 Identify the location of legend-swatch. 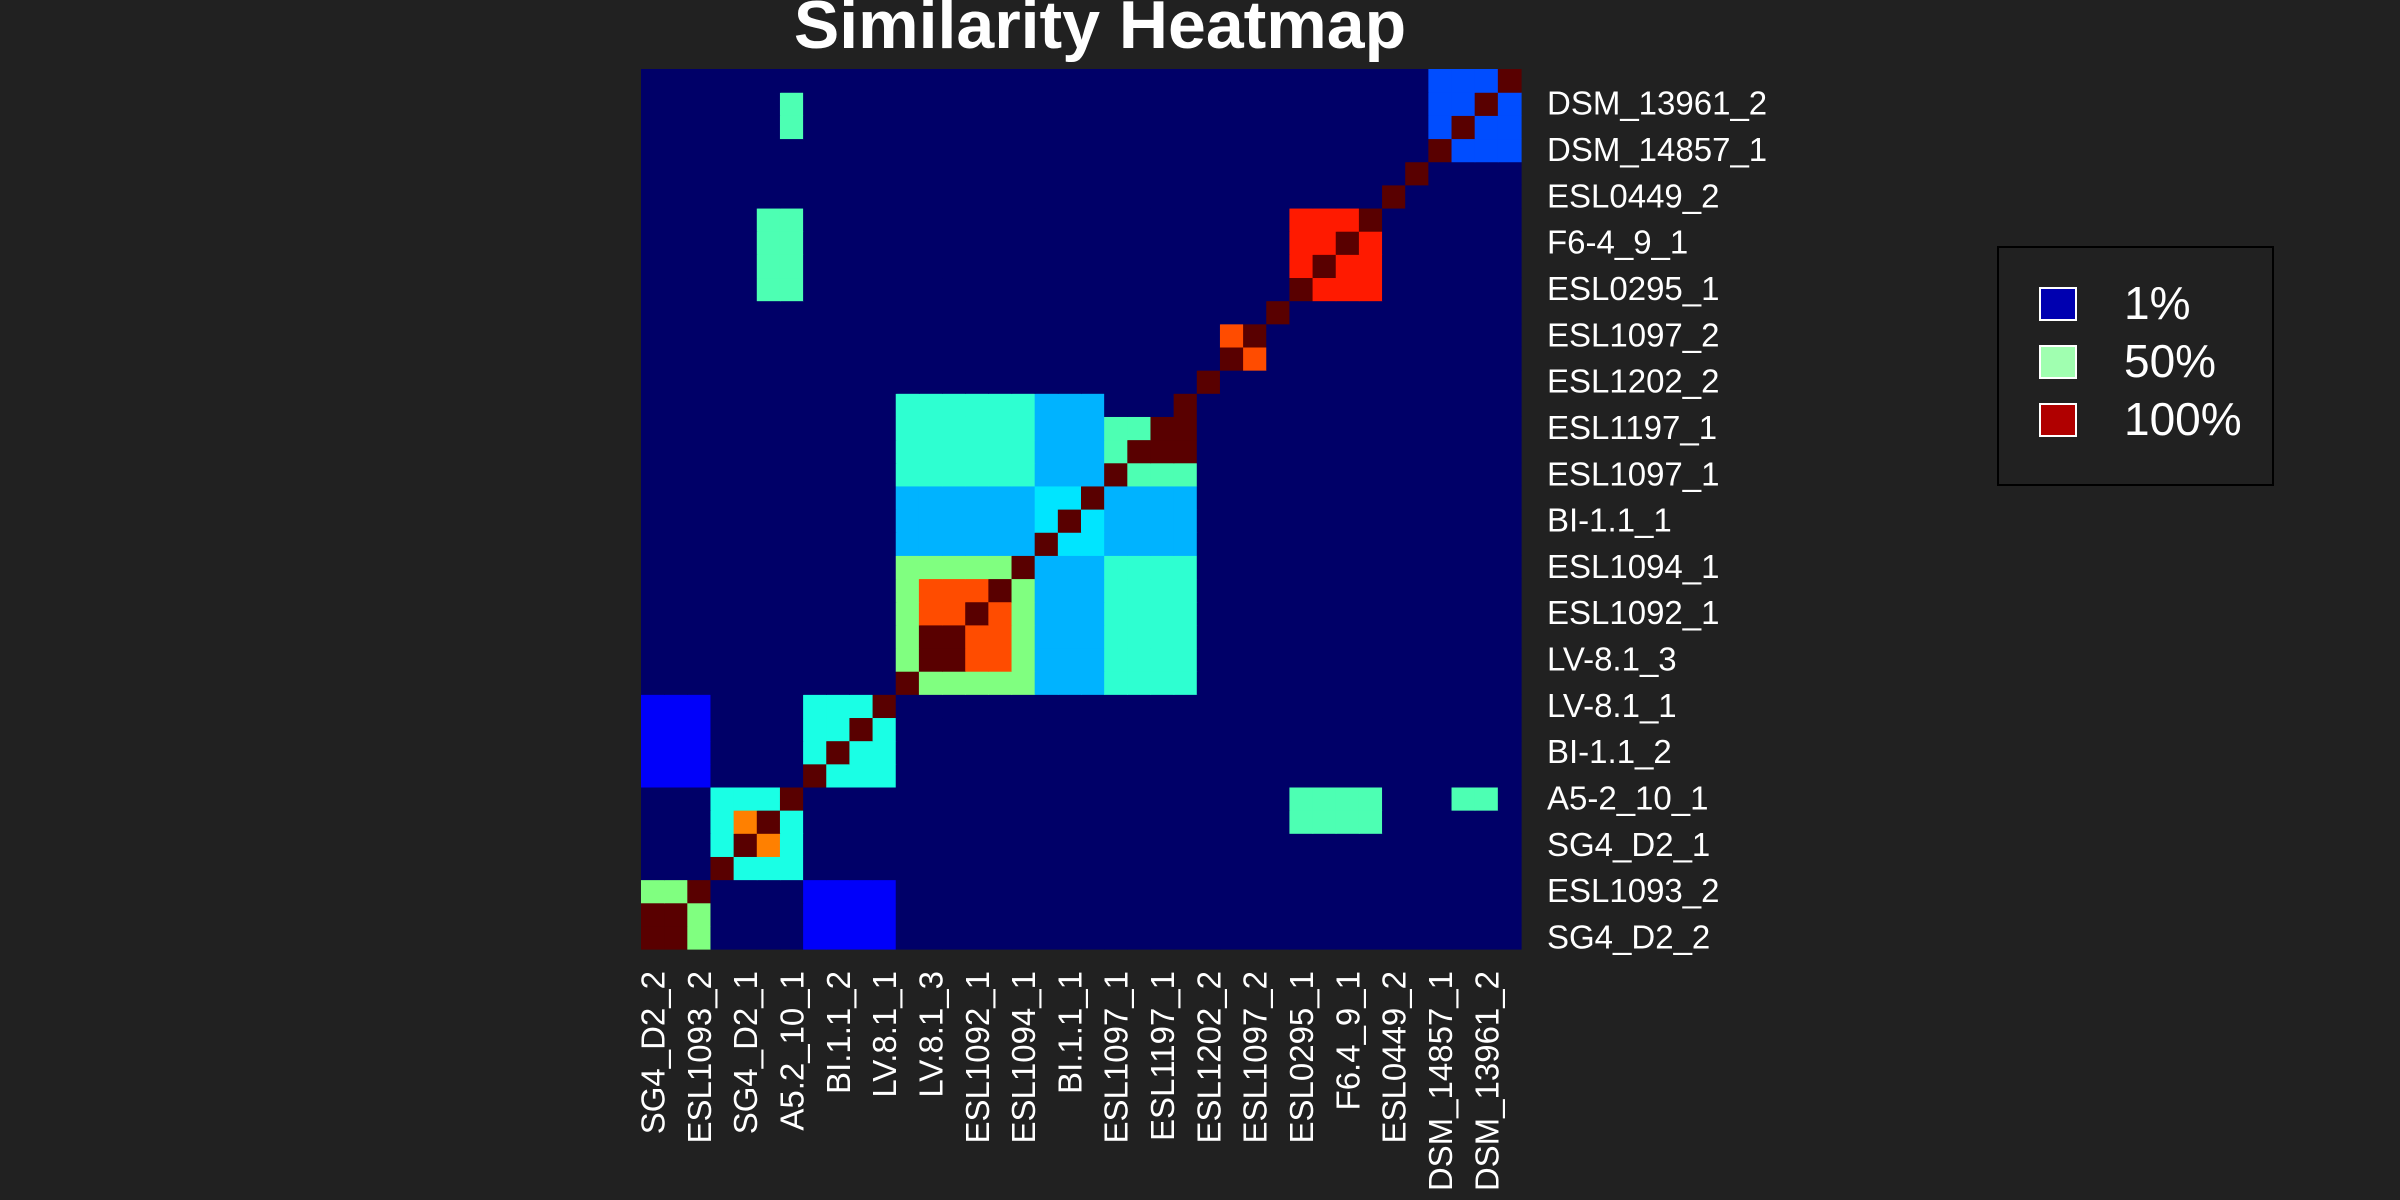
(2058, 304).